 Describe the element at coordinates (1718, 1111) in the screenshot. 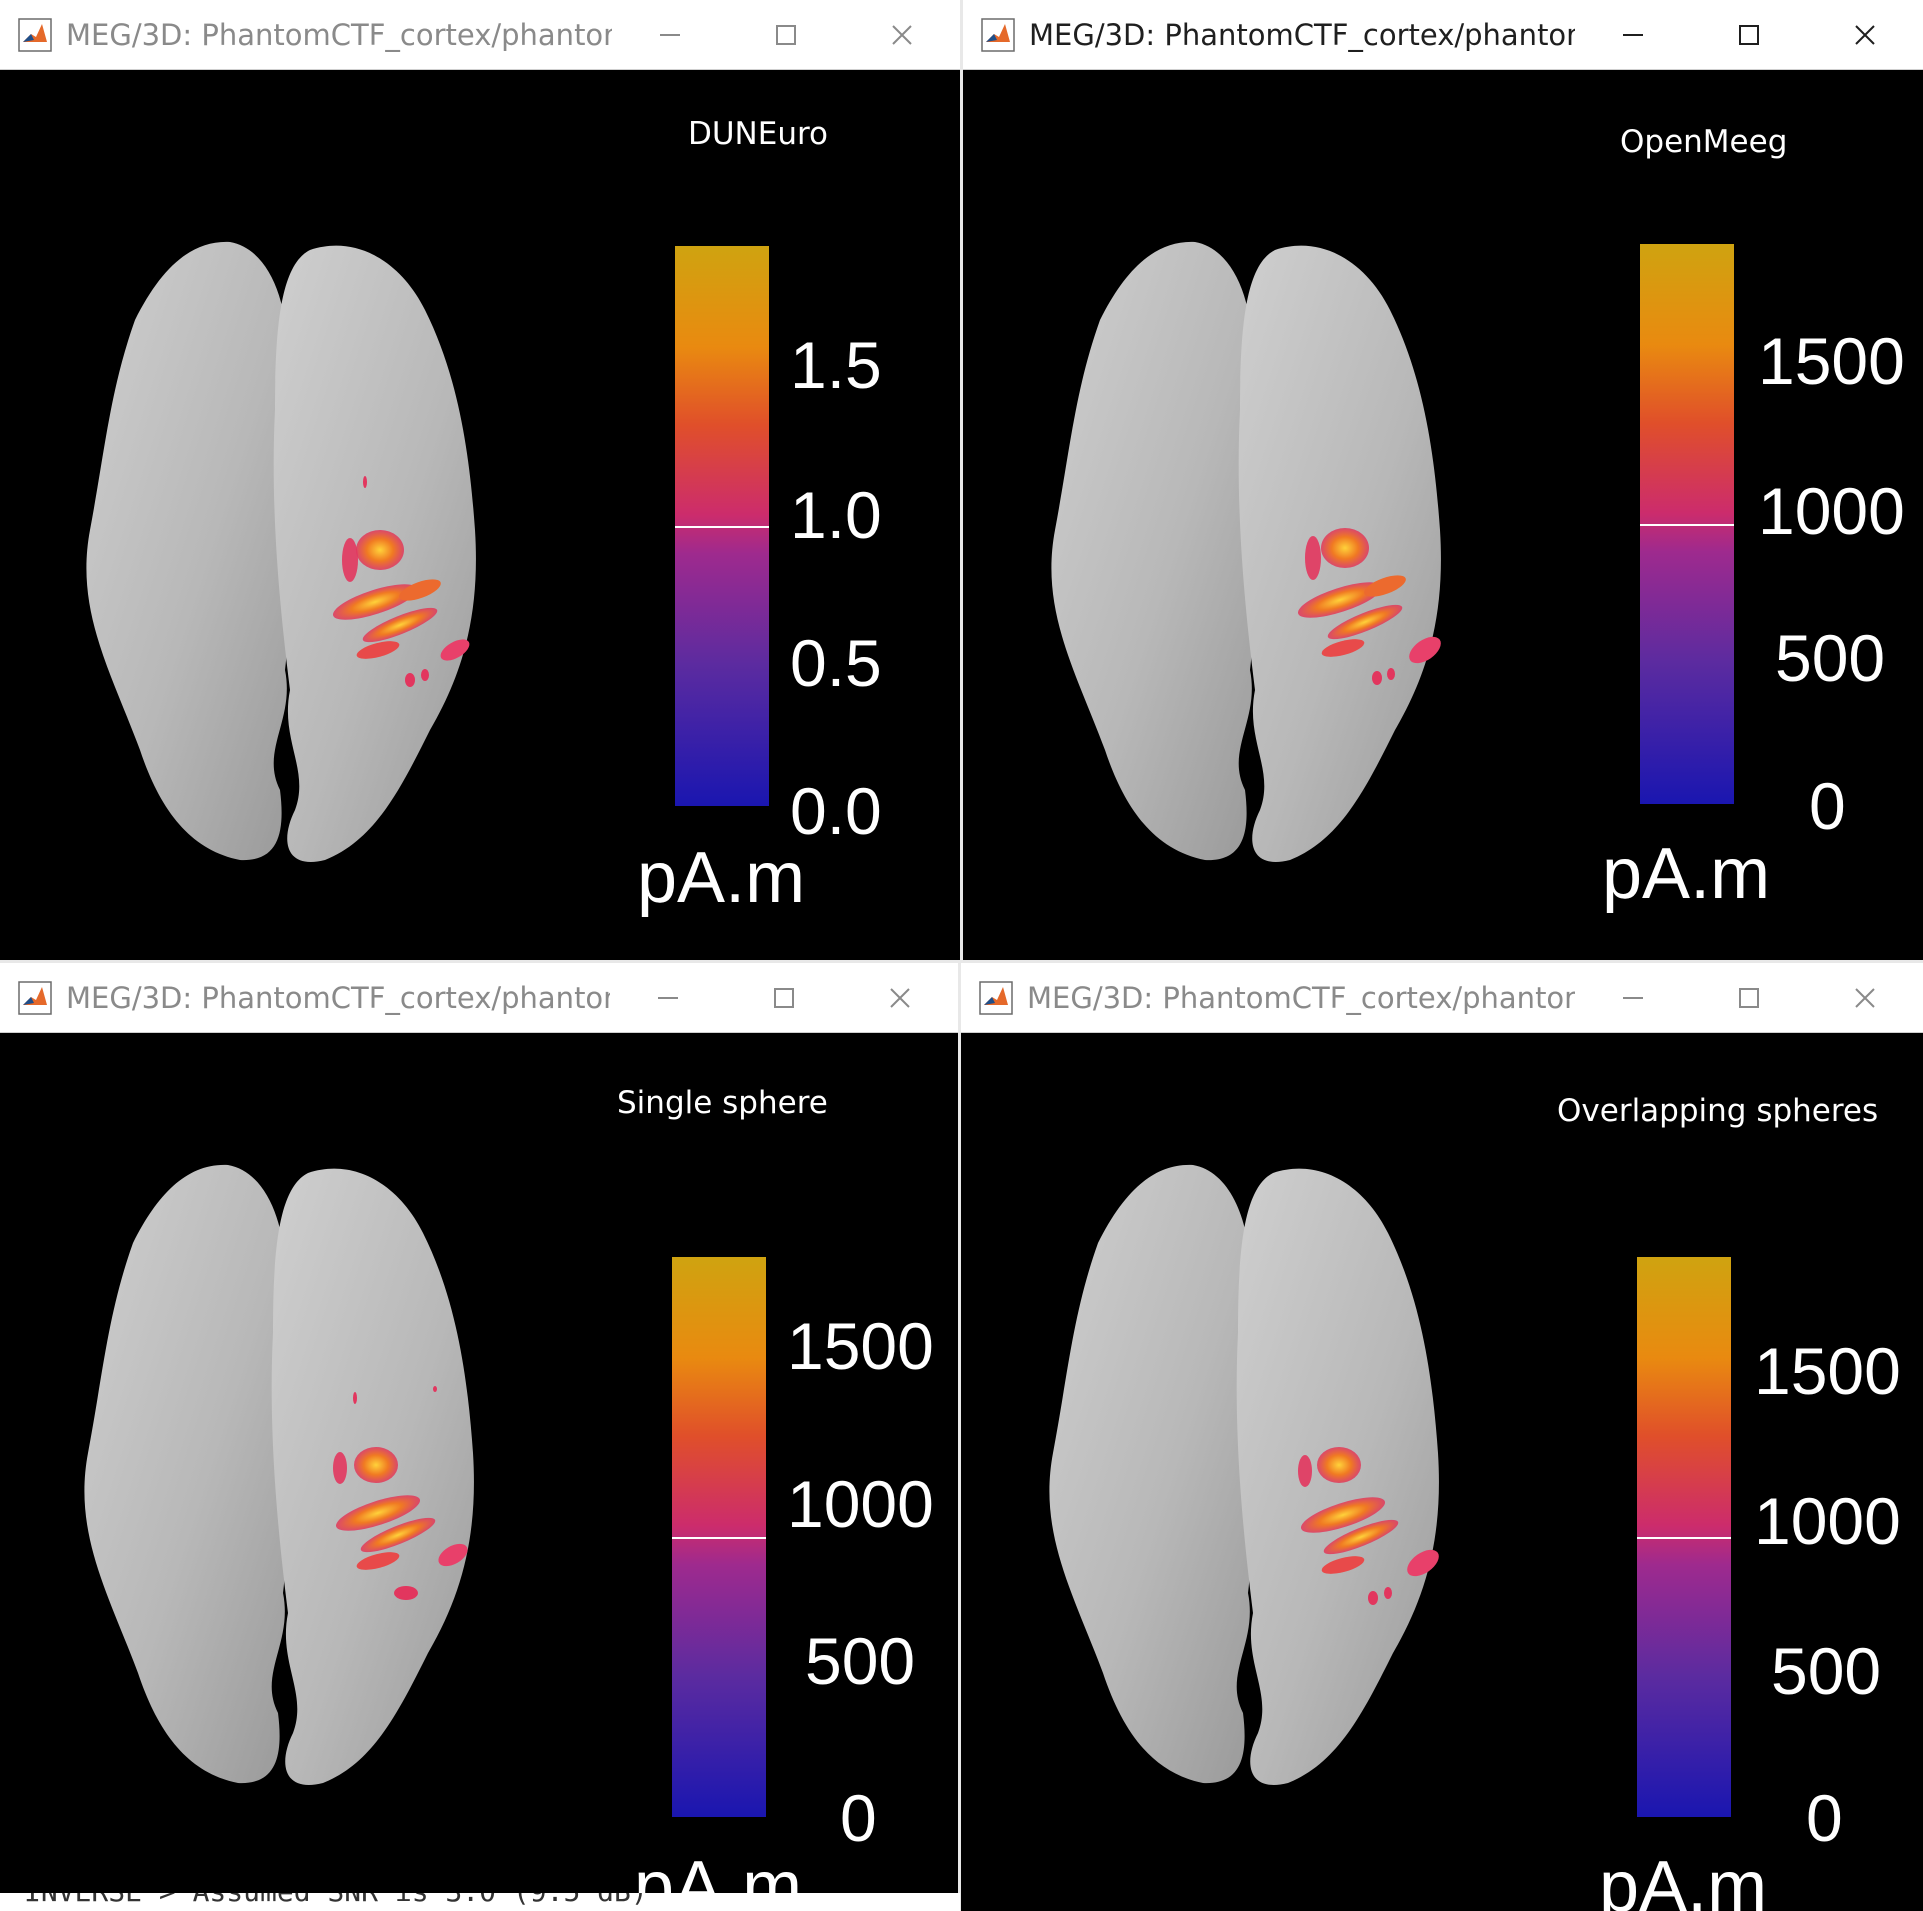

I see `panel-label: Overlapping spheres` at that location.